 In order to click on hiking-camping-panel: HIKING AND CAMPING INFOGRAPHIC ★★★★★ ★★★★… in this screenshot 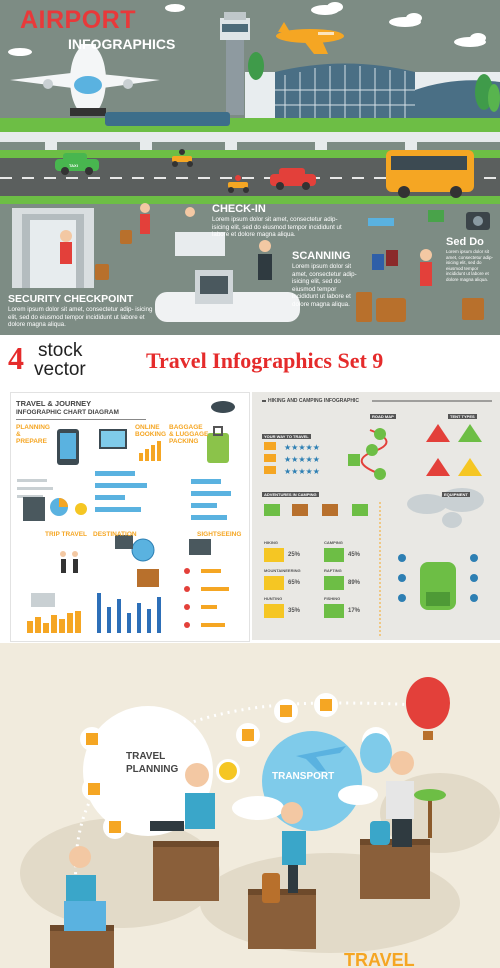, I will do `click(376, 516)`.